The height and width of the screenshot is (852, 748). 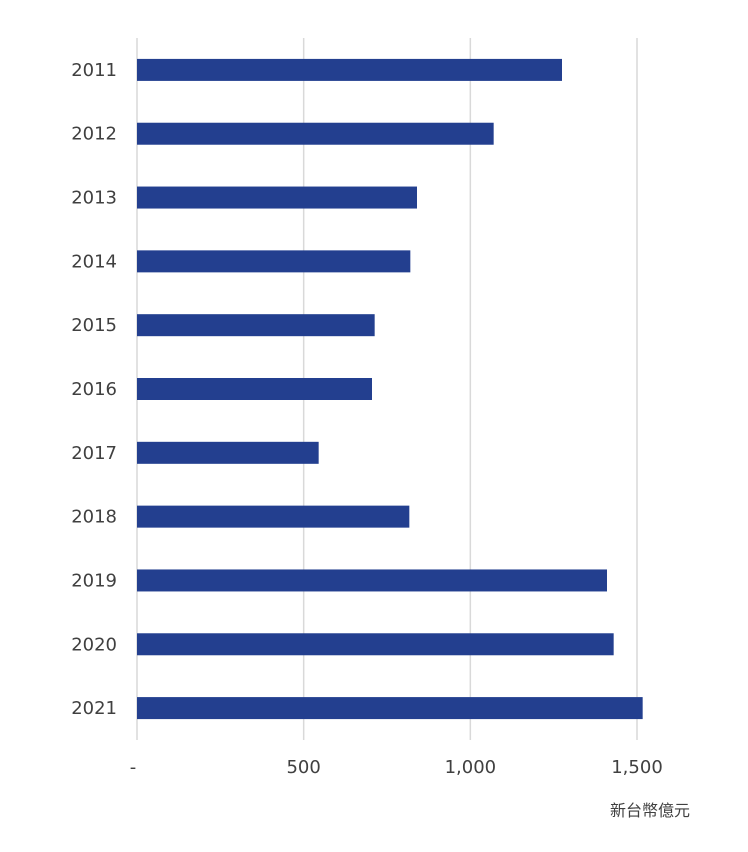 What do you see at coordinates (94, 580) in the screenshot?
I see `category-label-2019: 2019` at bounding box center [94, 580].